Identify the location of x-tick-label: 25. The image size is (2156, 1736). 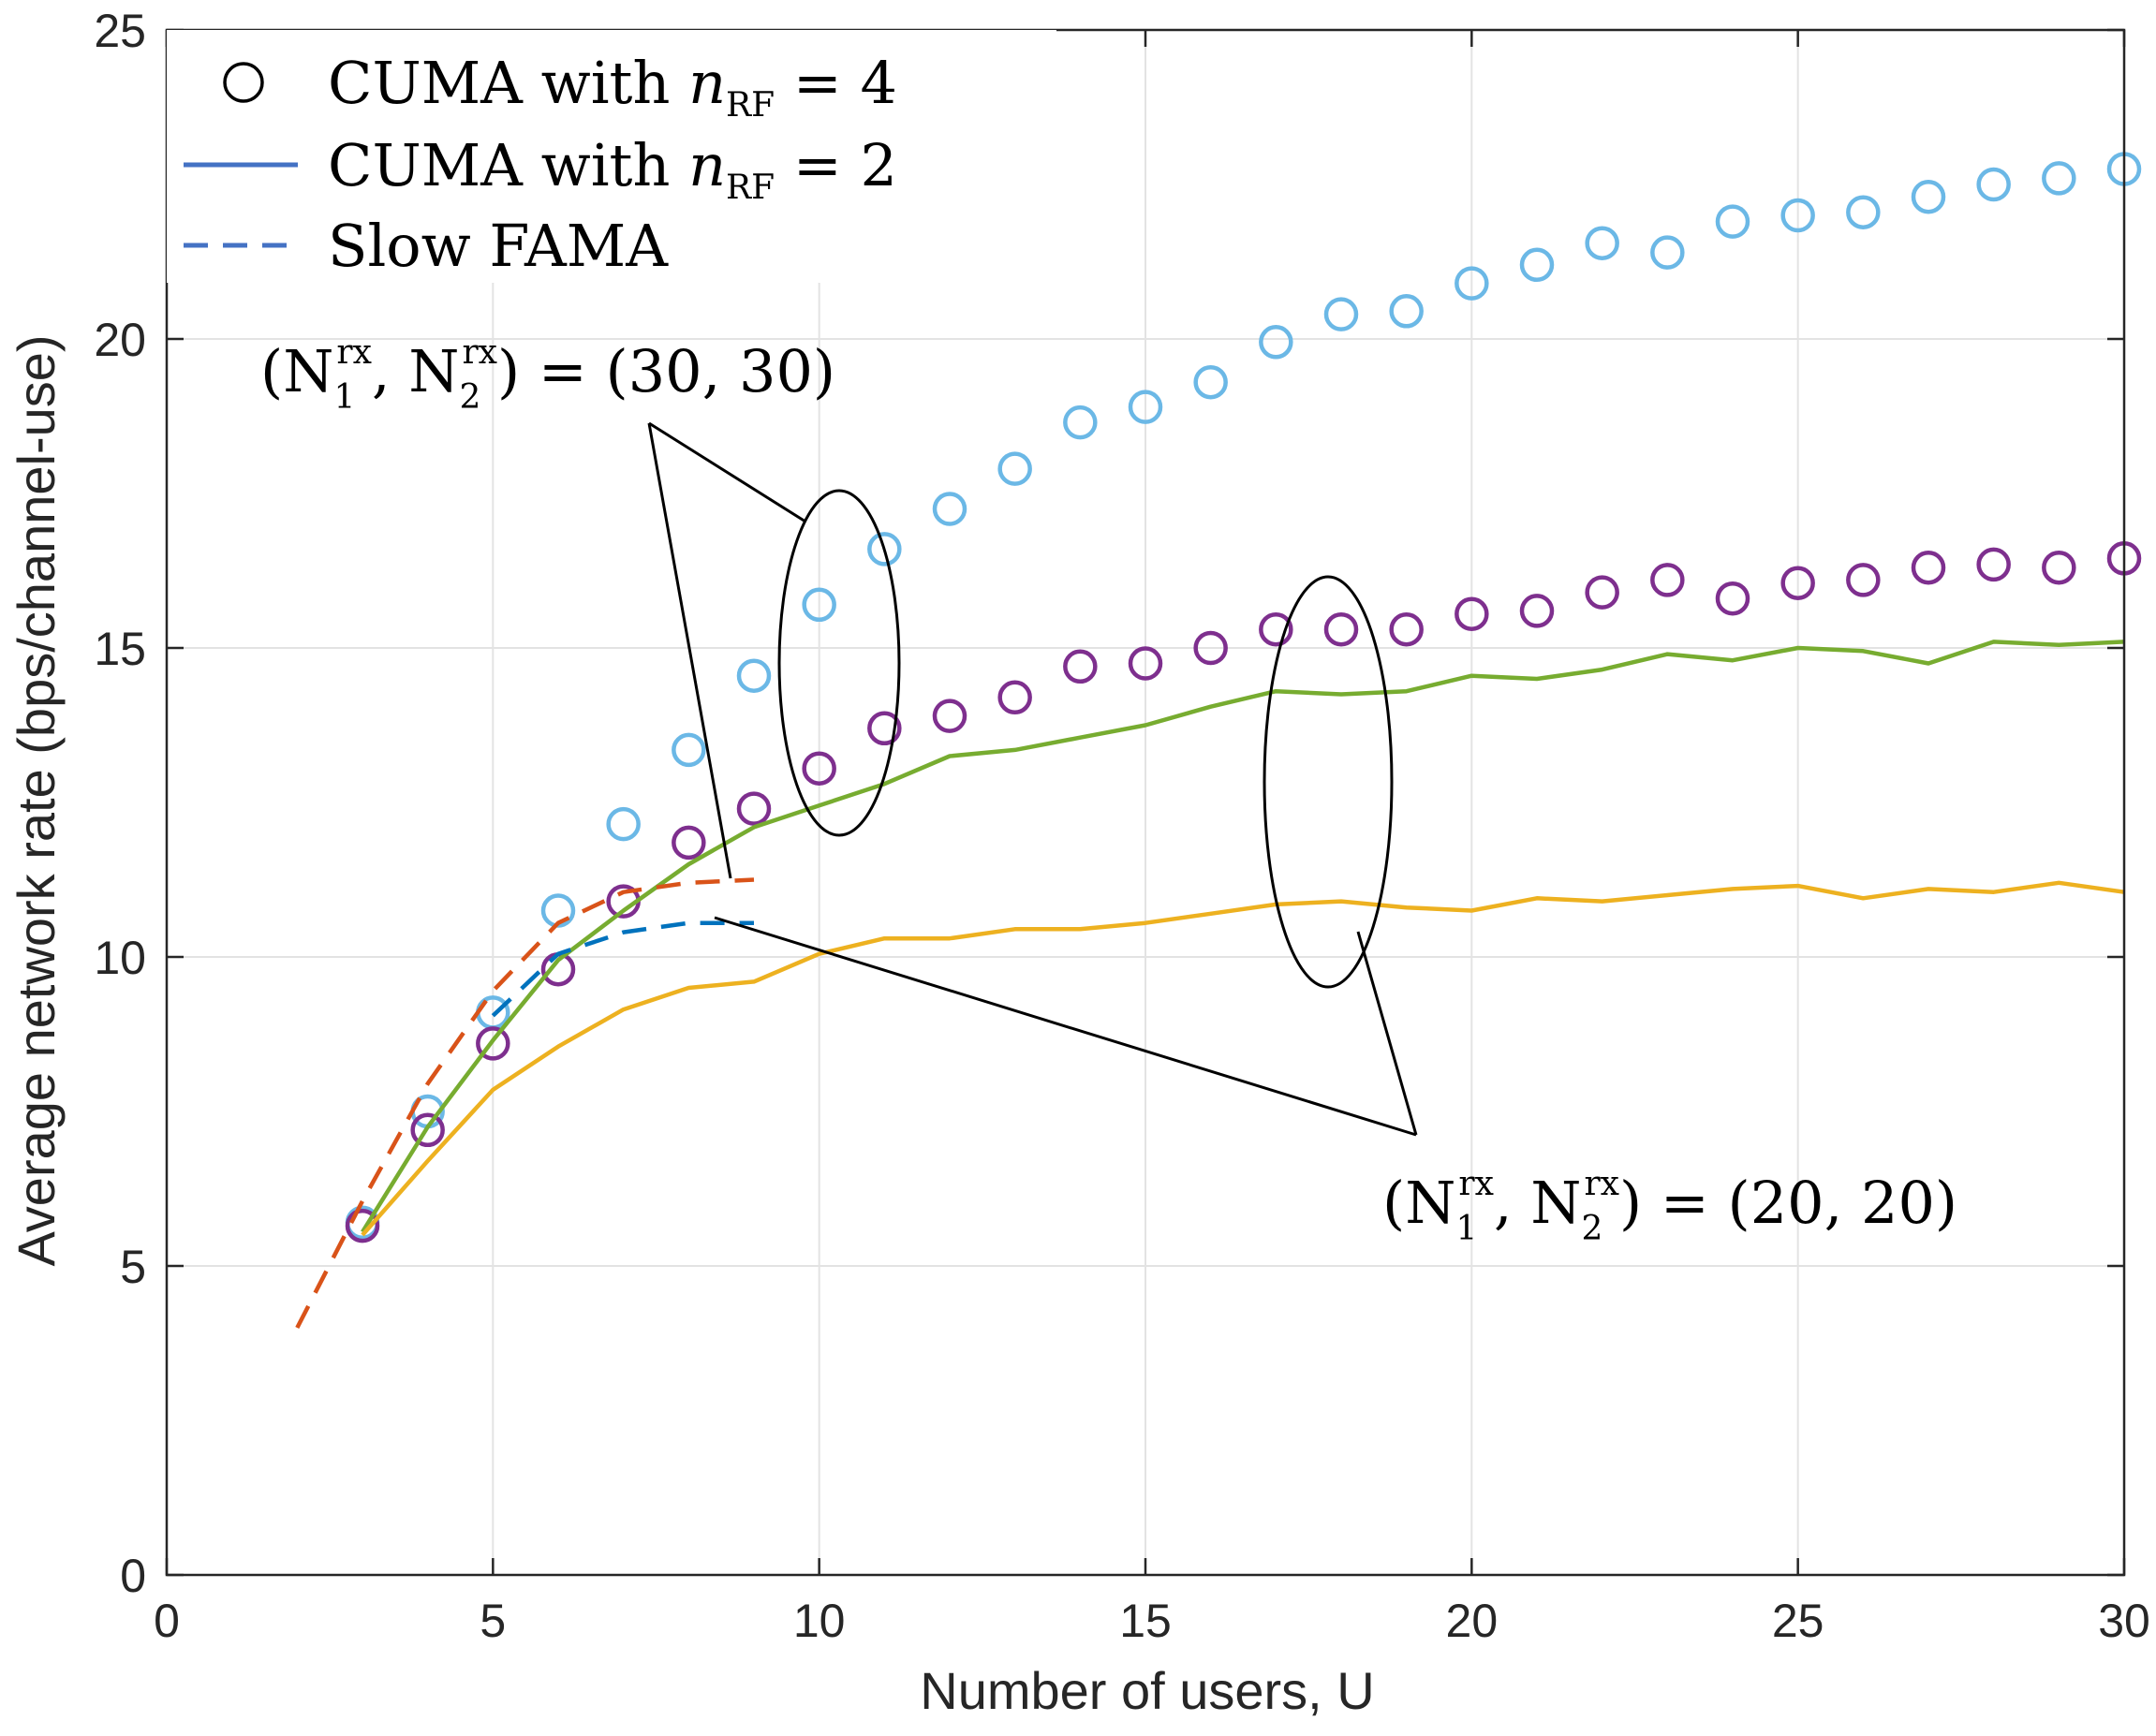
(1798, 1621).